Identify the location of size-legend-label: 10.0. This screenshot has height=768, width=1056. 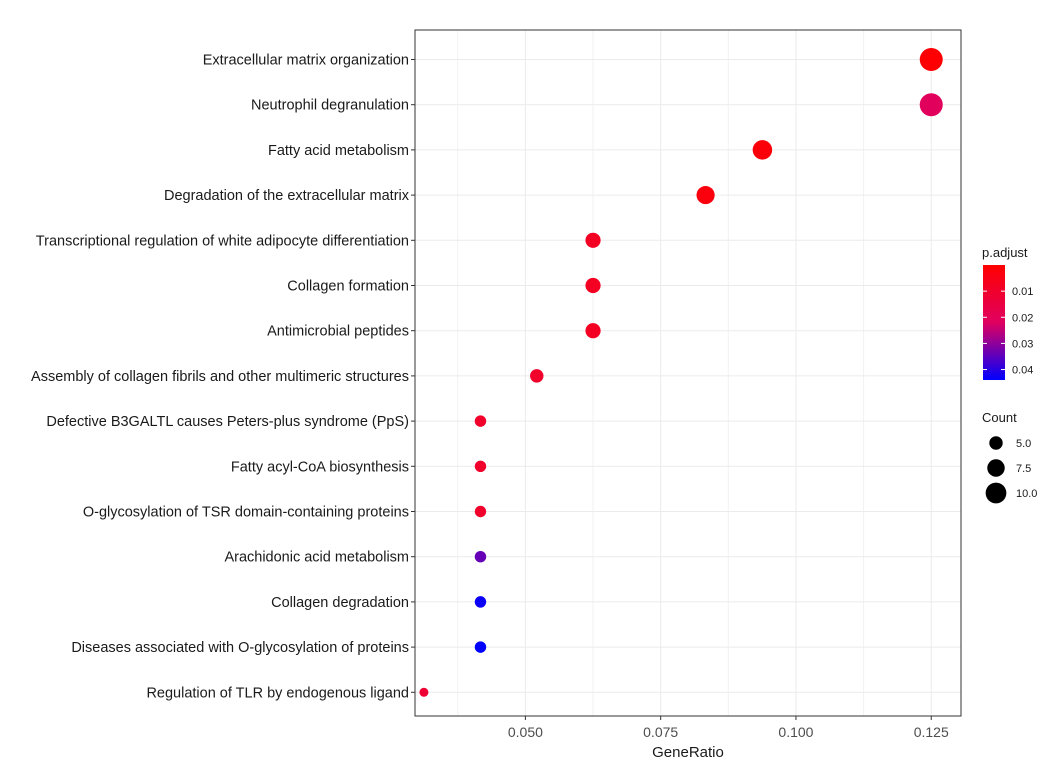
(1026, 494).